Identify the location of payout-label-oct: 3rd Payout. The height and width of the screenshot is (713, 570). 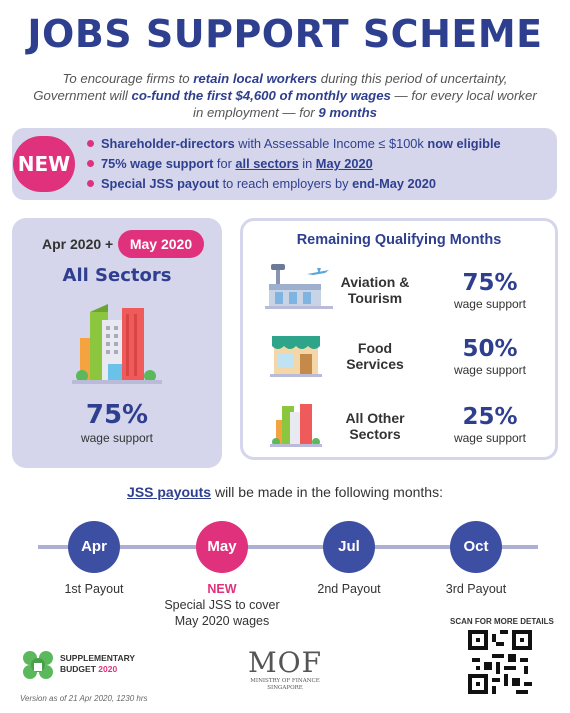
(476, 589).